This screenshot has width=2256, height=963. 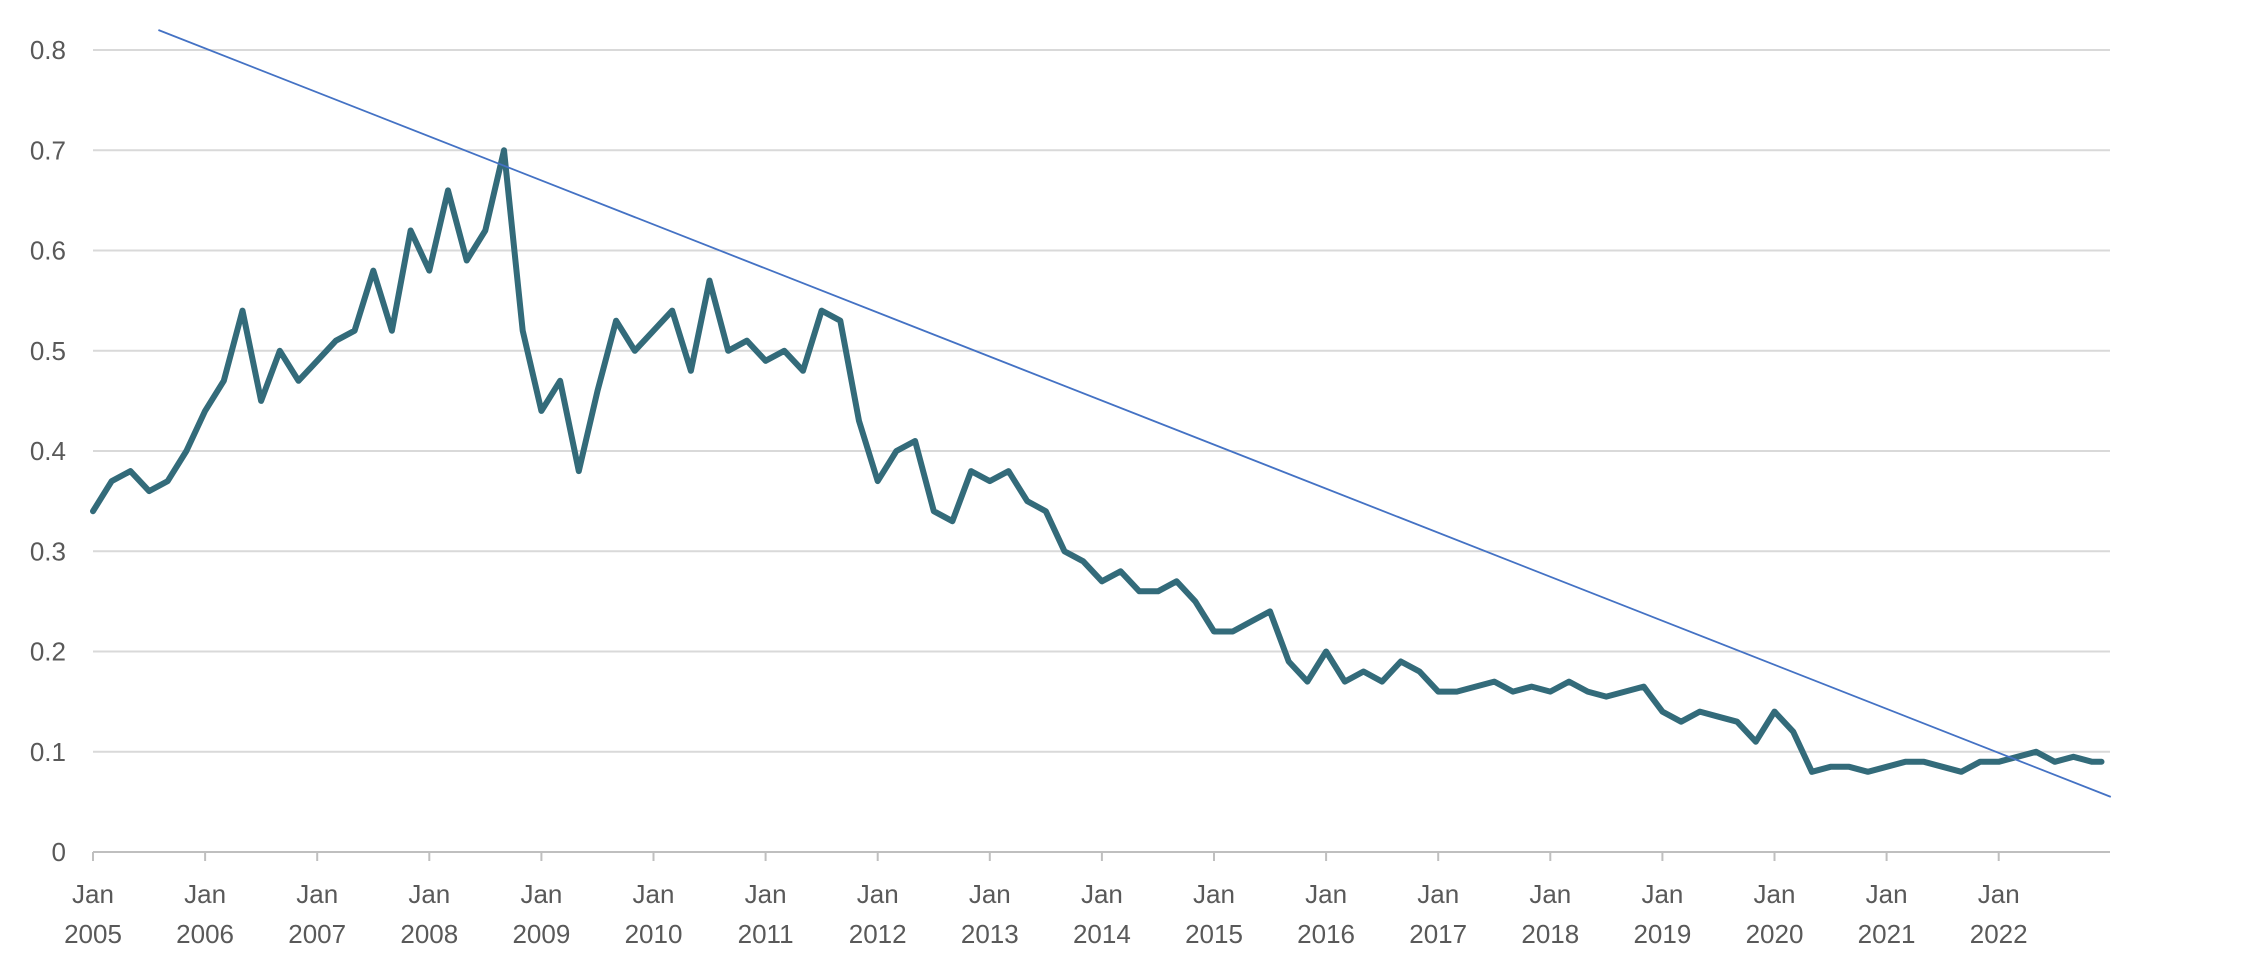 What do you see at coordinates (1775, 934) in the screenshot?
I see `x-tick-label-year: 2020` at bounding box center [1775, 934].